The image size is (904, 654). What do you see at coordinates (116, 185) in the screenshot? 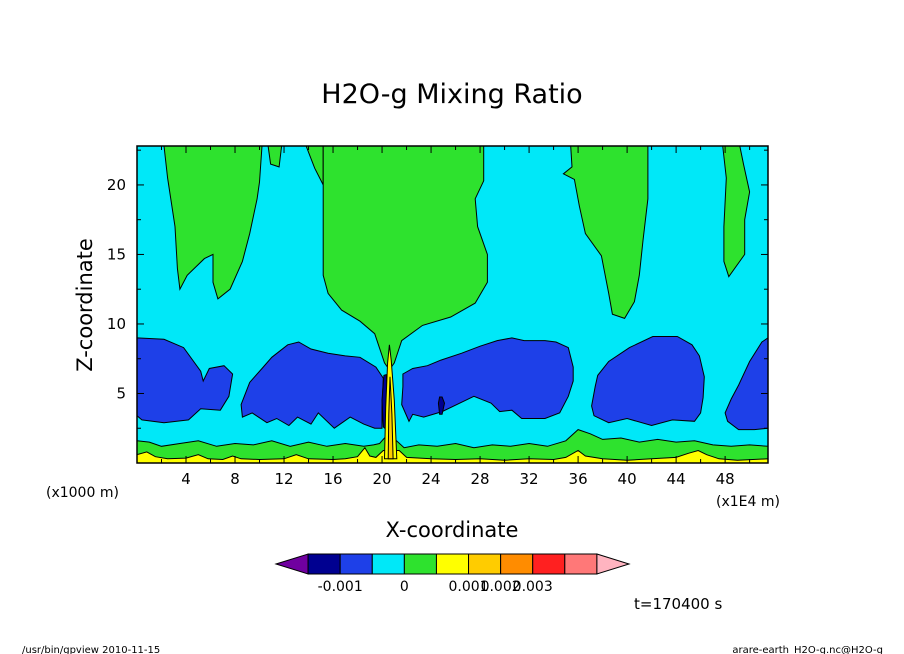
I see `y-tick-label: 20` at bounding box center [116, 185].